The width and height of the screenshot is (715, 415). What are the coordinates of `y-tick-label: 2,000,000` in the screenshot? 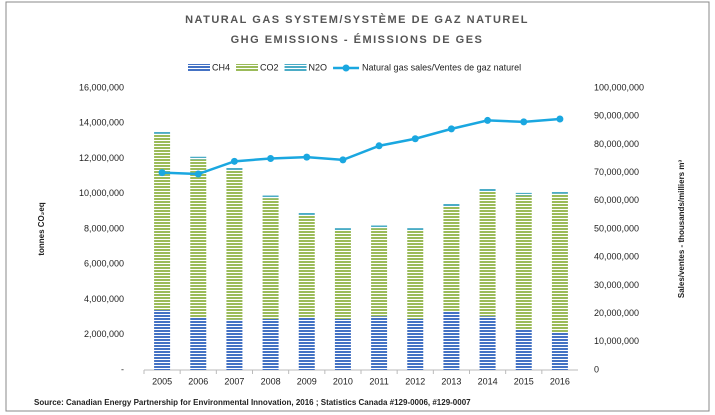 It's located at (104, 334).